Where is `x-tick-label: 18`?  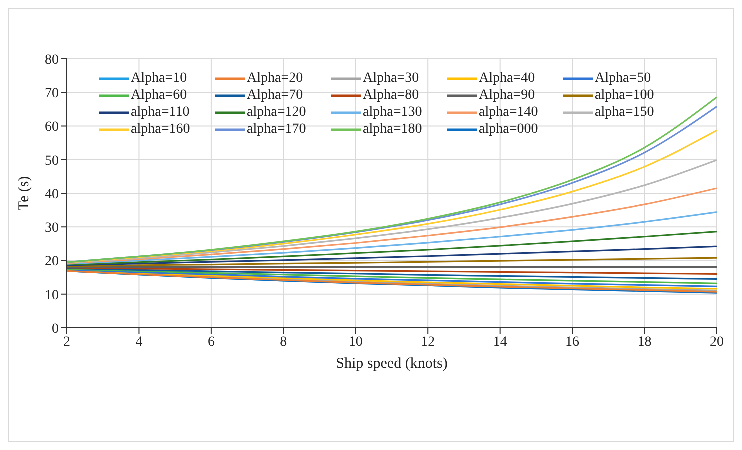
x-tick-label: 18 is located at coordinates (645, 342).